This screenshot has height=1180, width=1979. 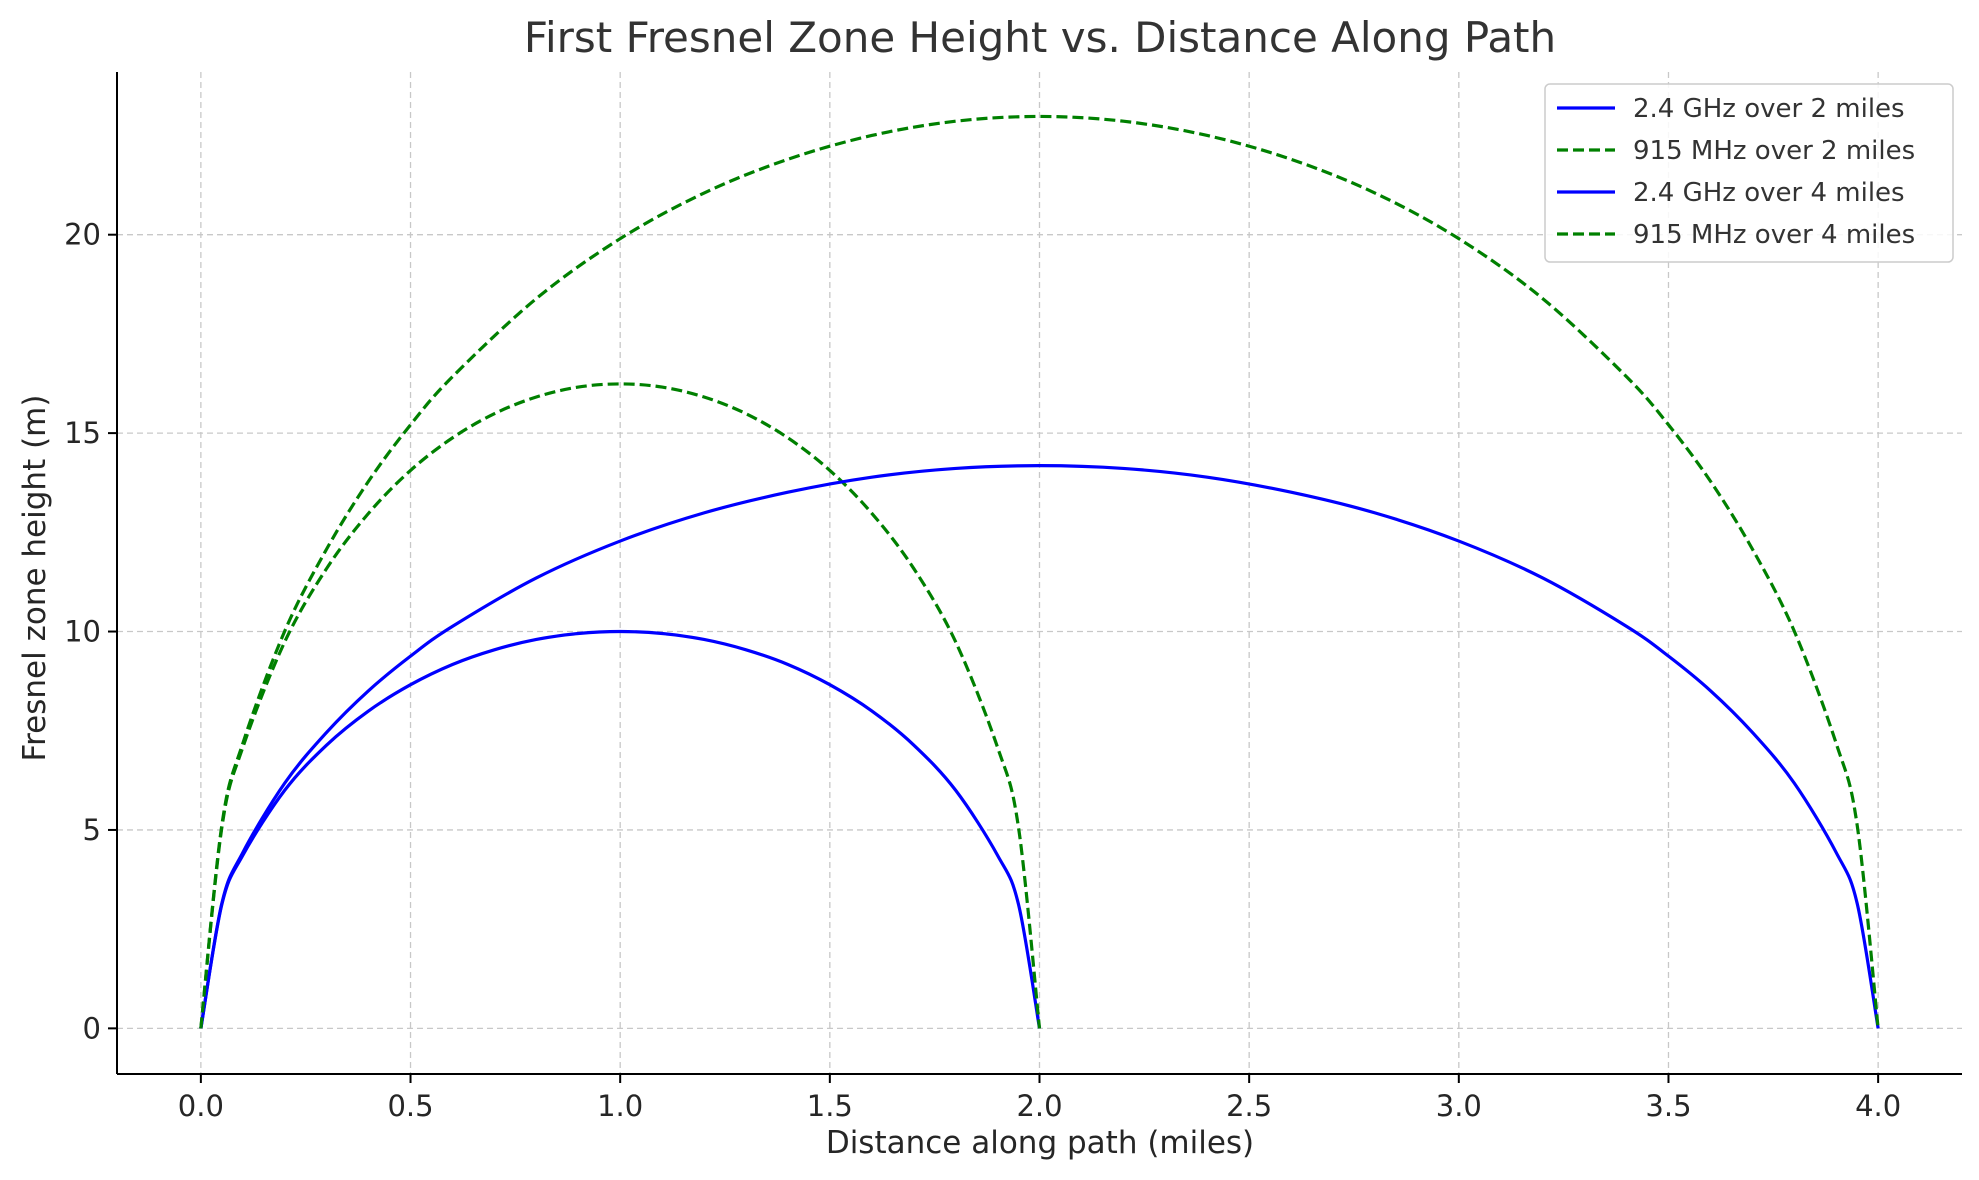 I want to click on legend-entry: 2.4 GHz over 2 miles, so click(x=1769, y=109).